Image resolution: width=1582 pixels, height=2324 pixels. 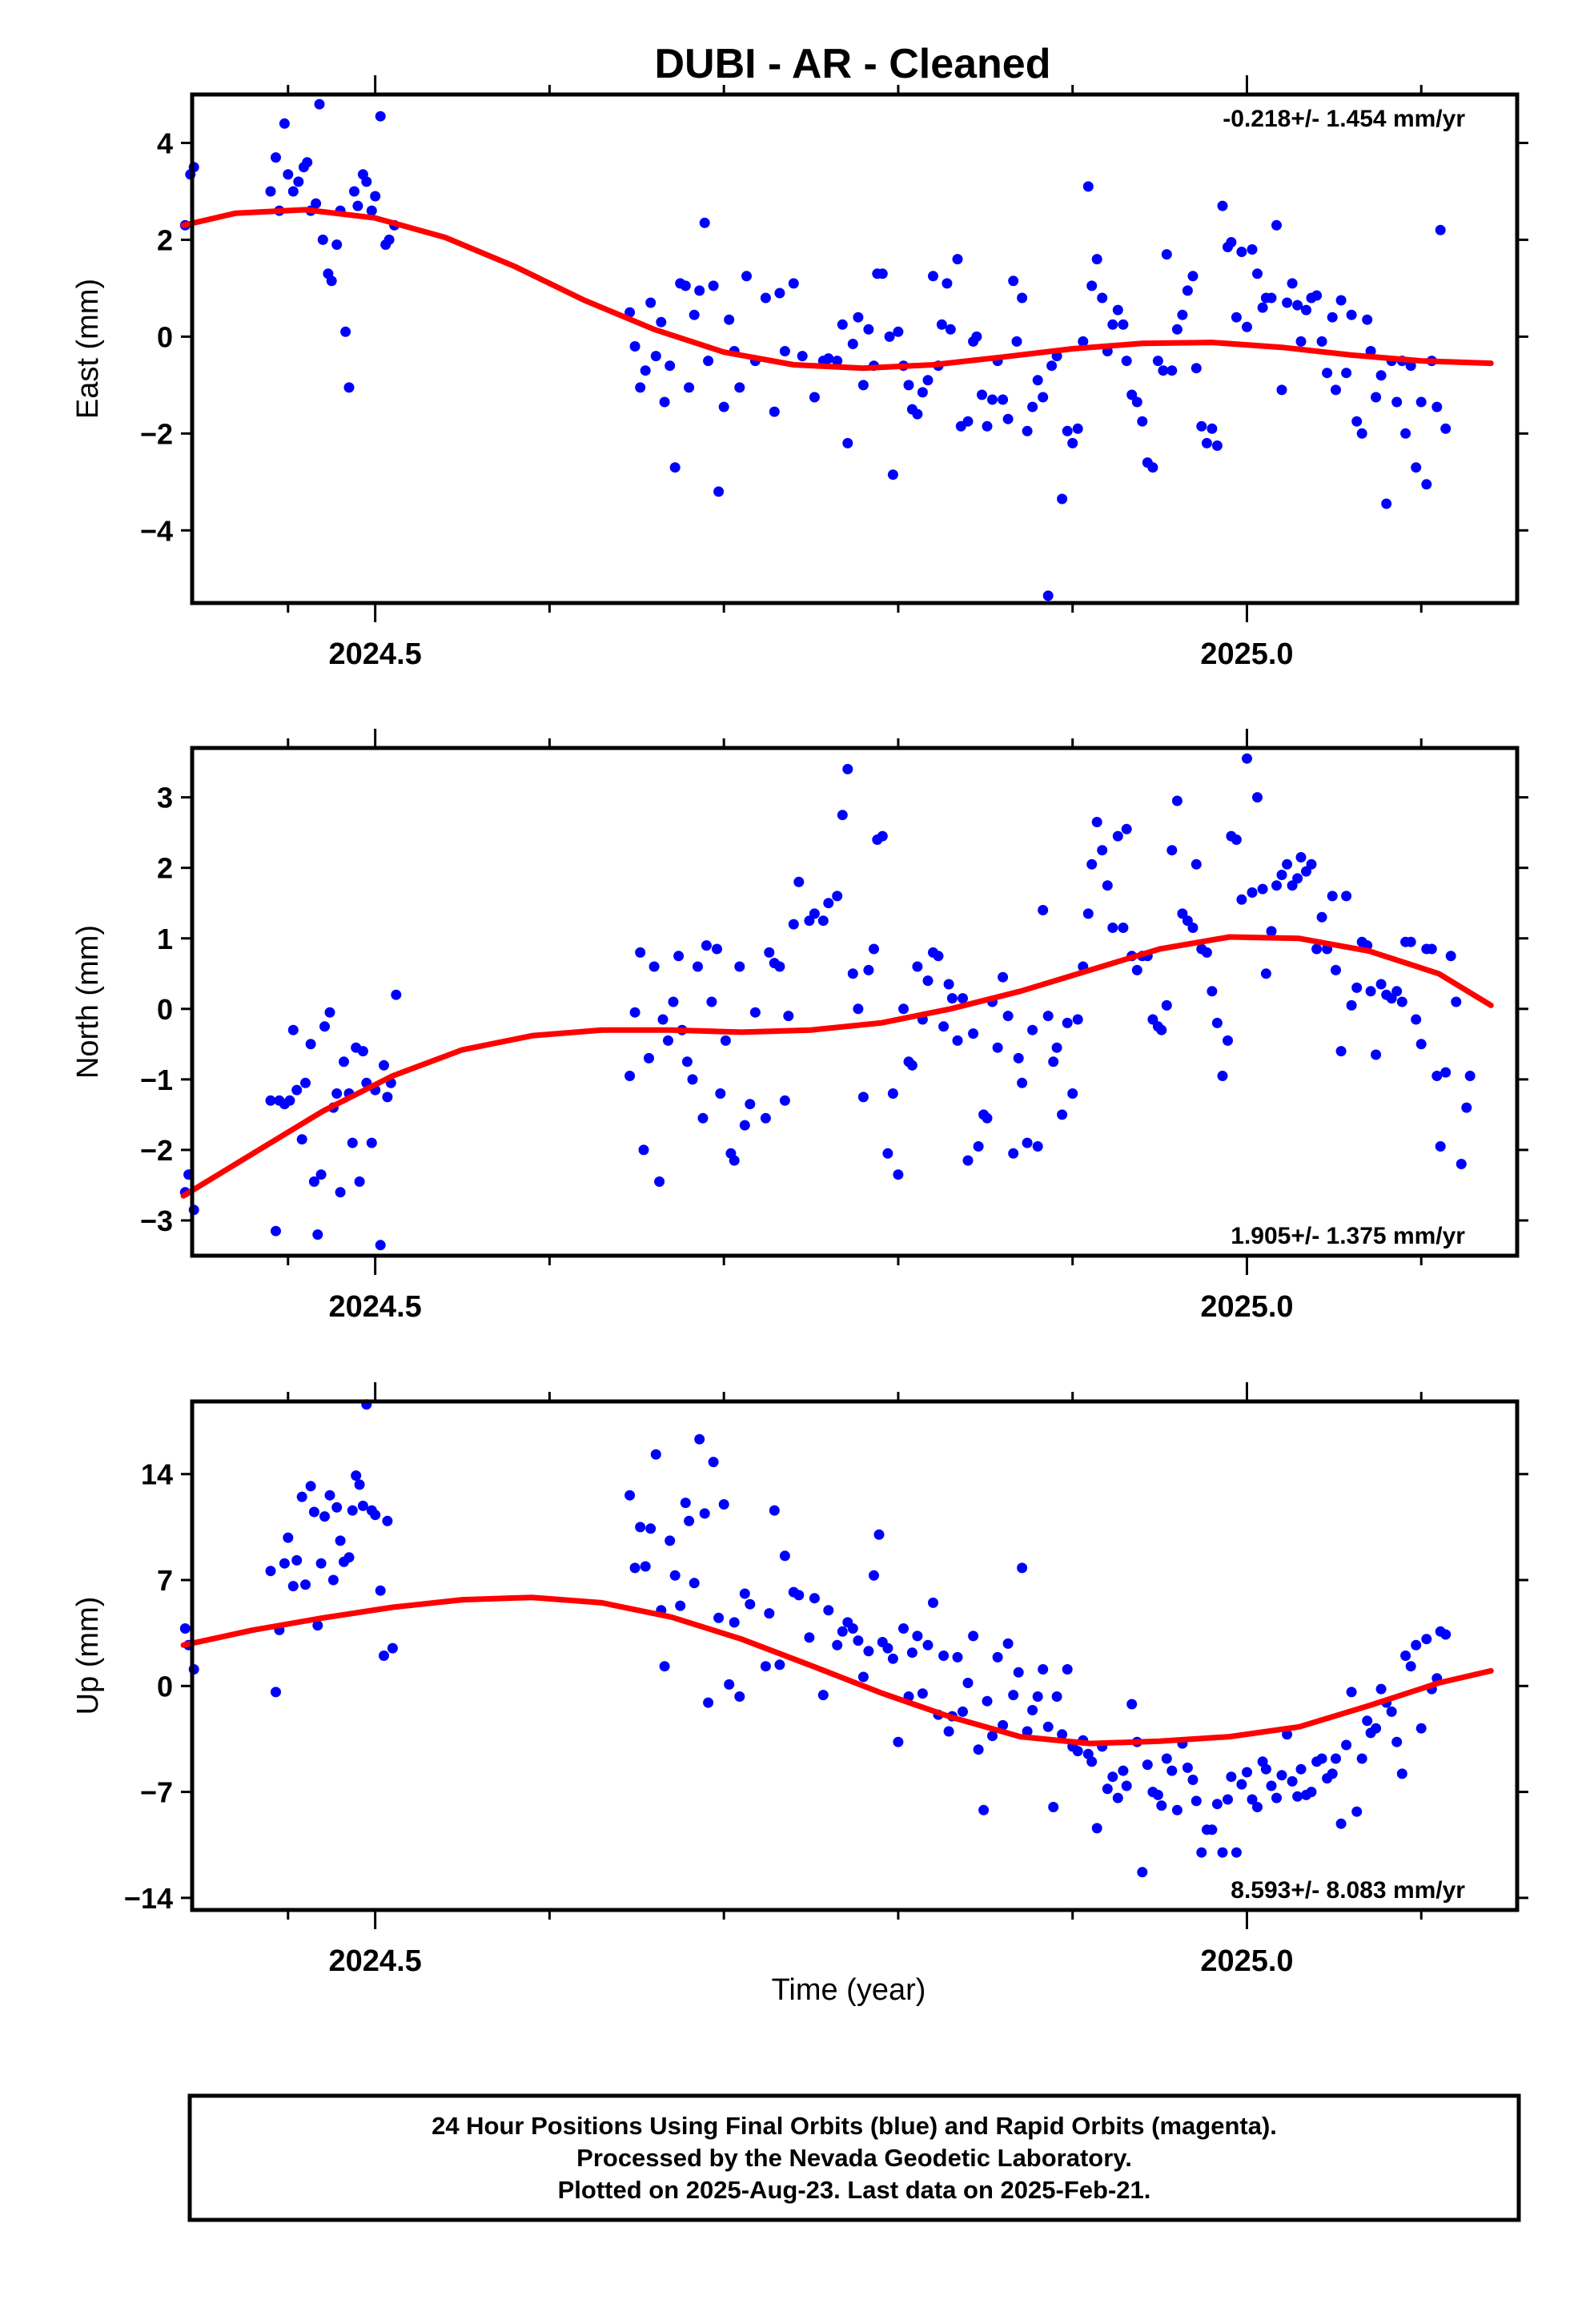 What do you see at coordinates (165, 336) in the screenshot?
I see `east-y-tick-label: 0` at bounding box center [165, 336].